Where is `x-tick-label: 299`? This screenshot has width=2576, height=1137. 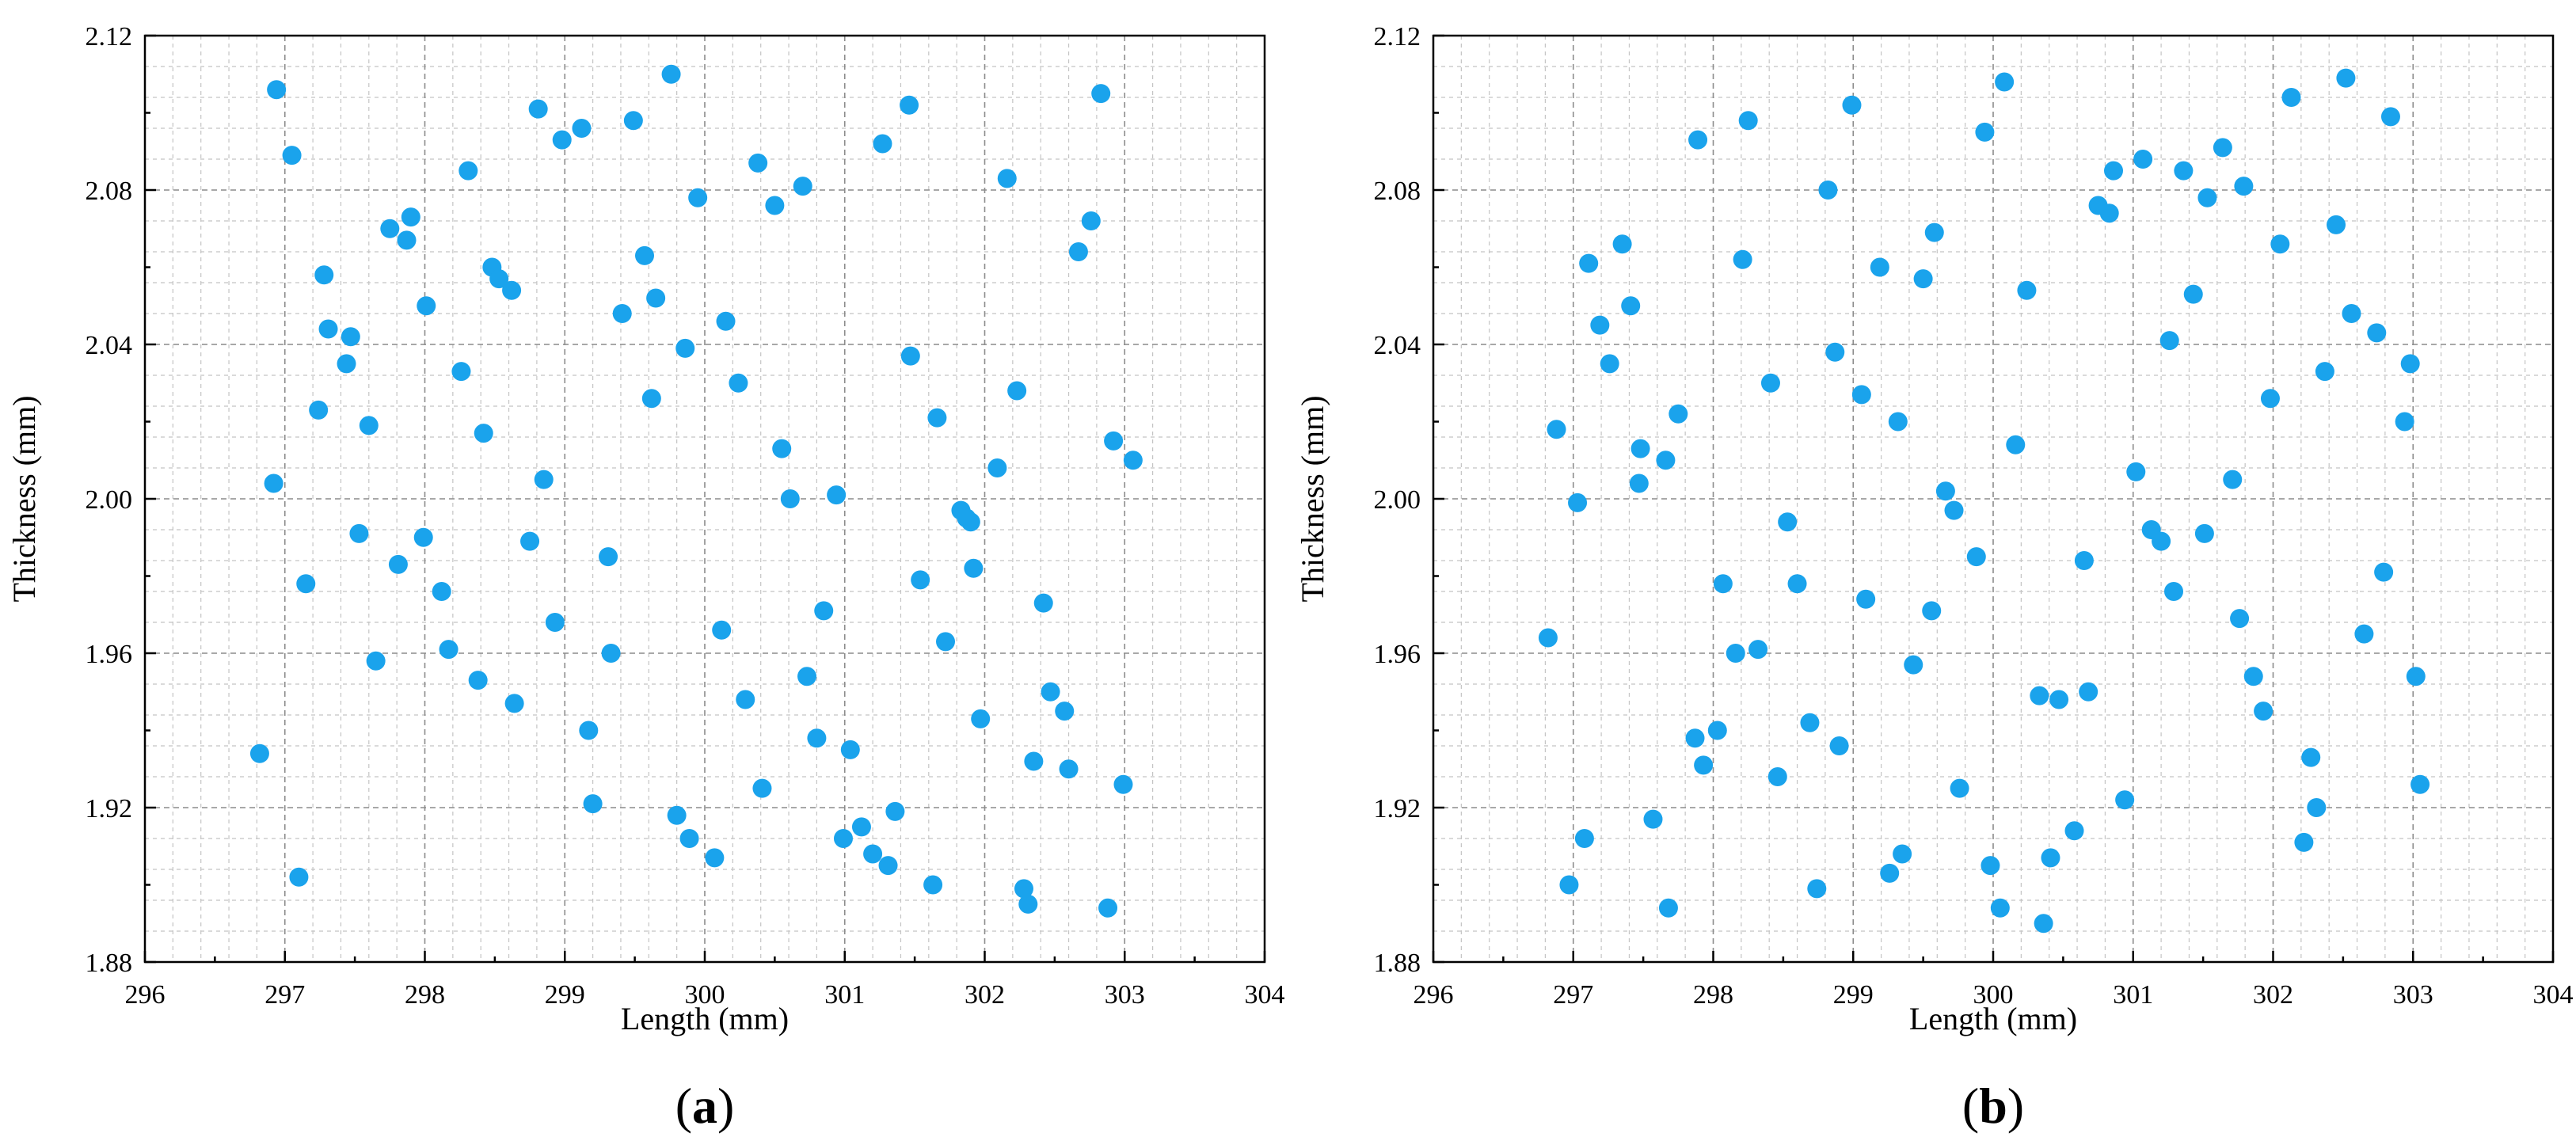 x-tick-label: 299 is located at coordinates (565, 995).